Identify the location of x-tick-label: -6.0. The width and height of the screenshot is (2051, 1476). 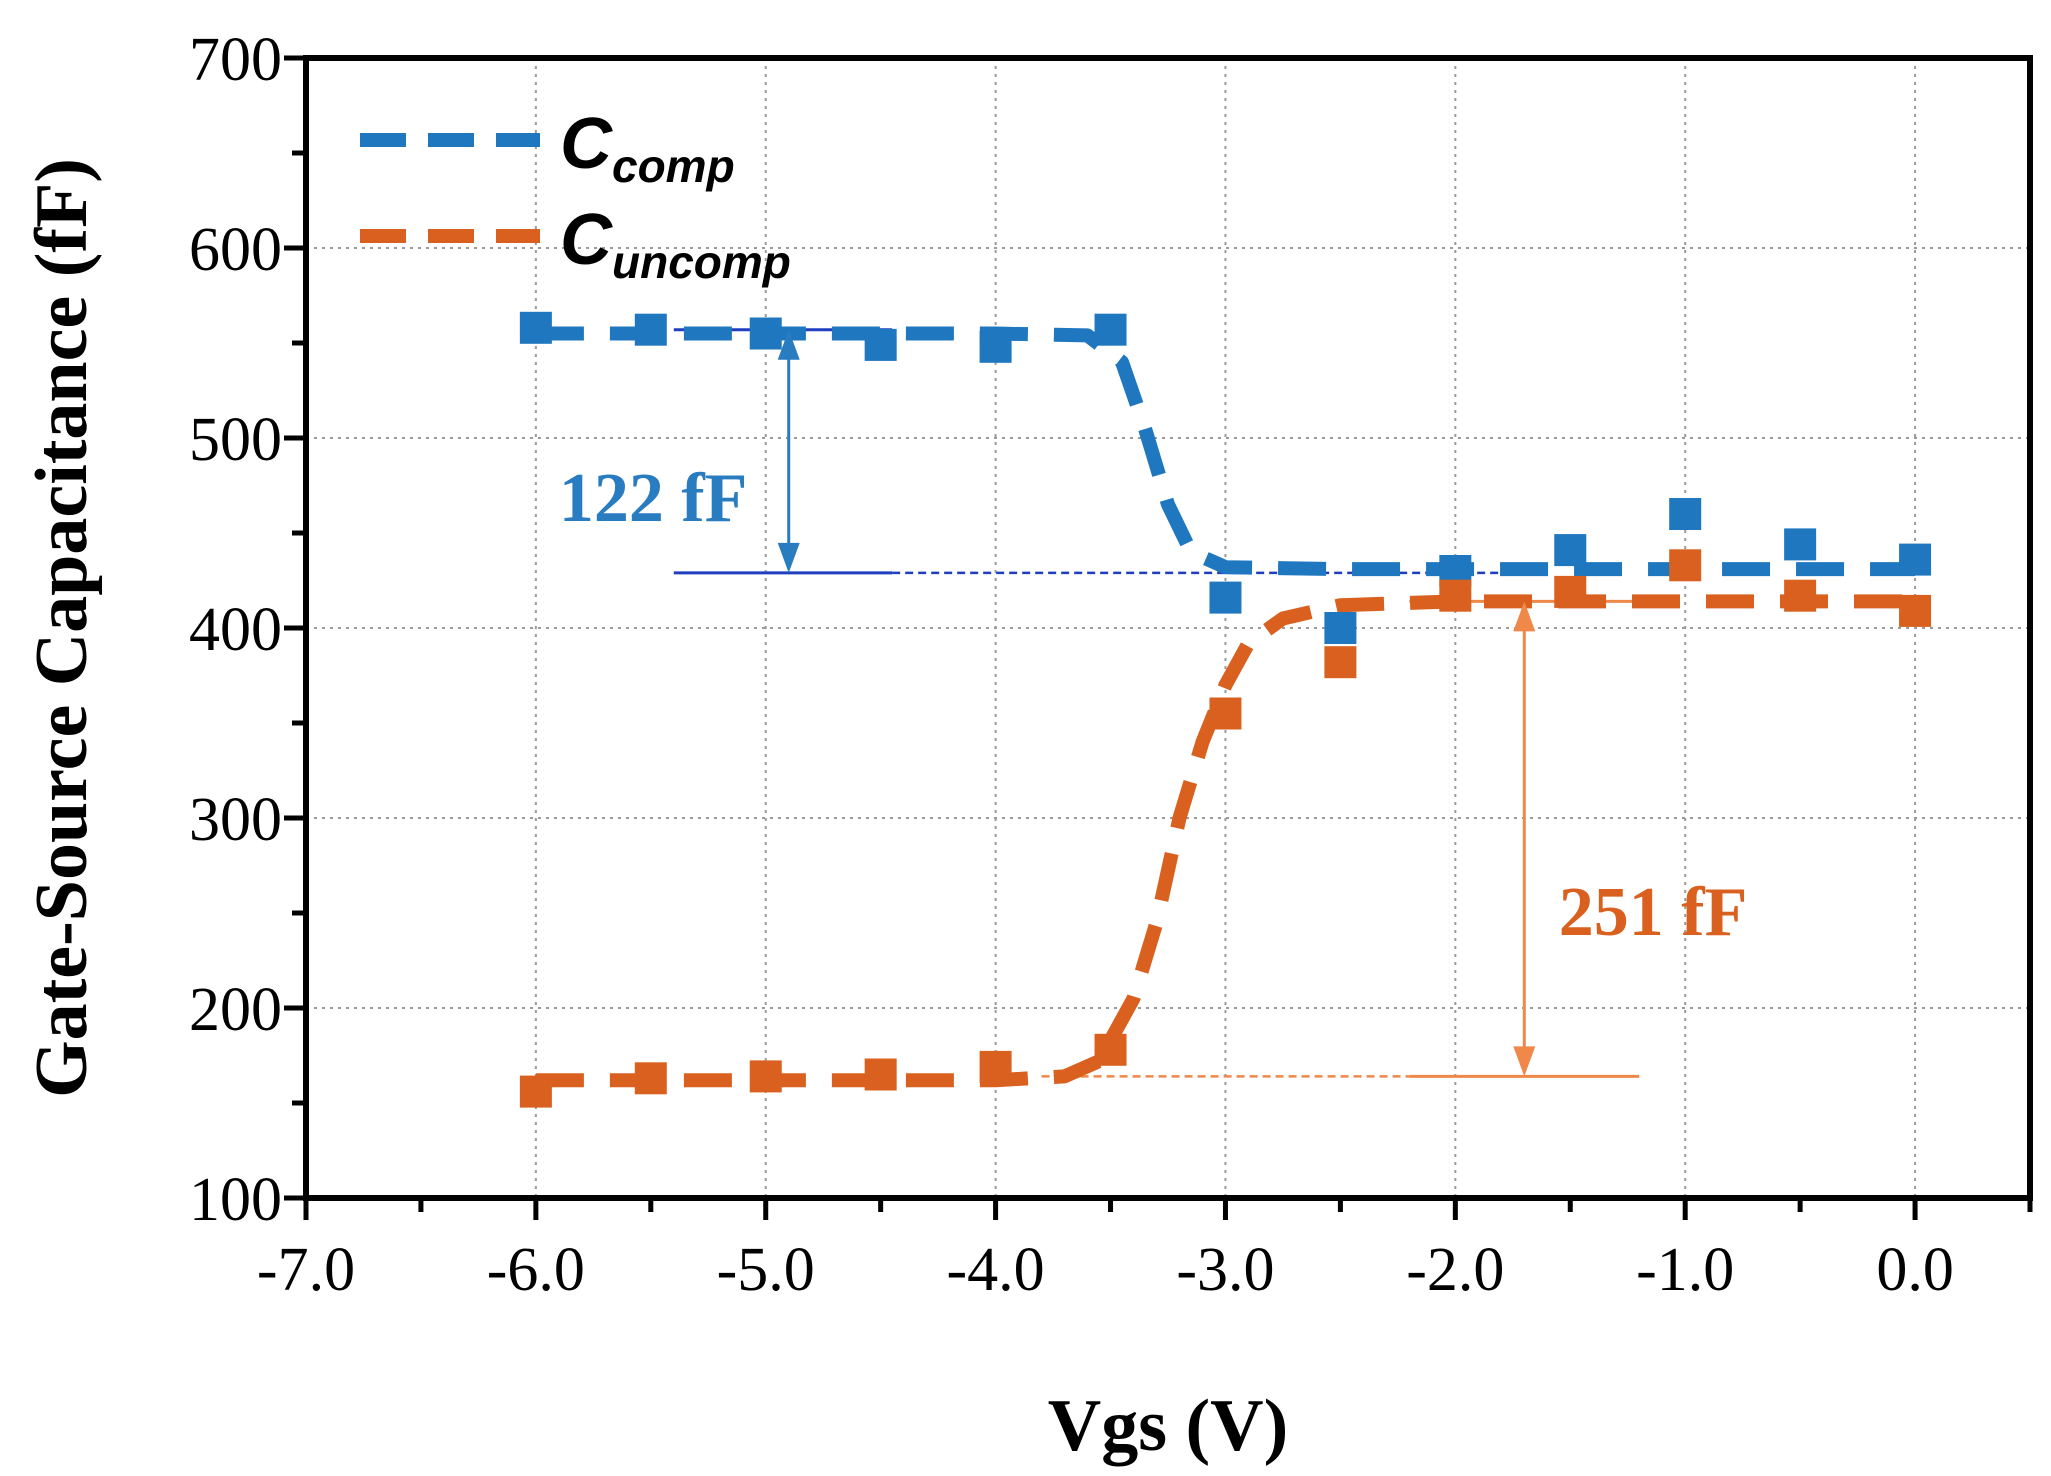
(536, 1270).